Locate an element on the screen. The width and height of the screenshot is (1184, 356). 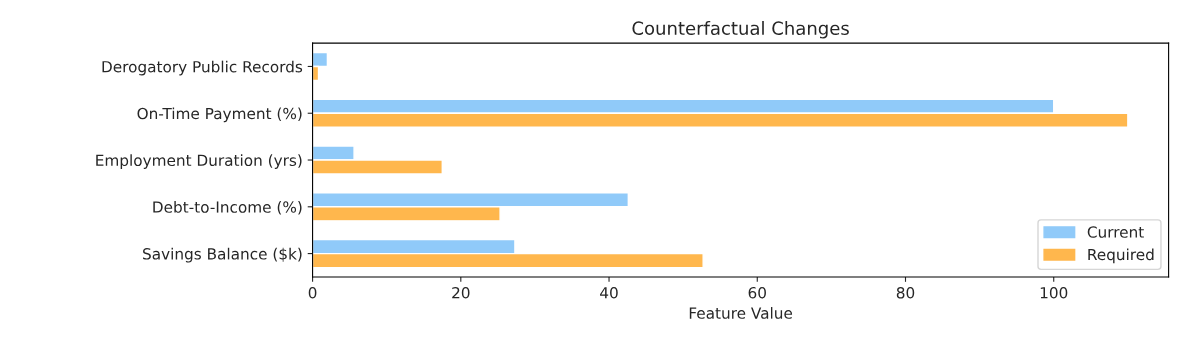
x-tick-label: 0 is located at coordinates (312, 292).